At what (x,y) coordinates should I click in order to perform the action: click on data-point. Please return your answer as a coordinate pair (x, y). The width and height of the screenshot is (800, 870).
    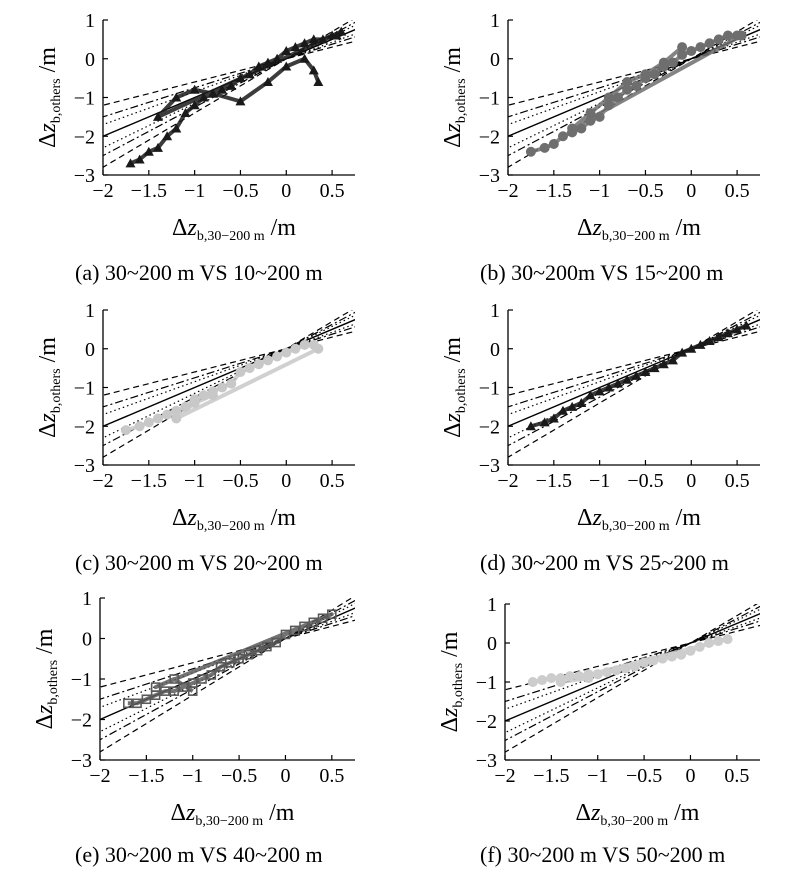
    Looking at the image, I should click on (192, 691).